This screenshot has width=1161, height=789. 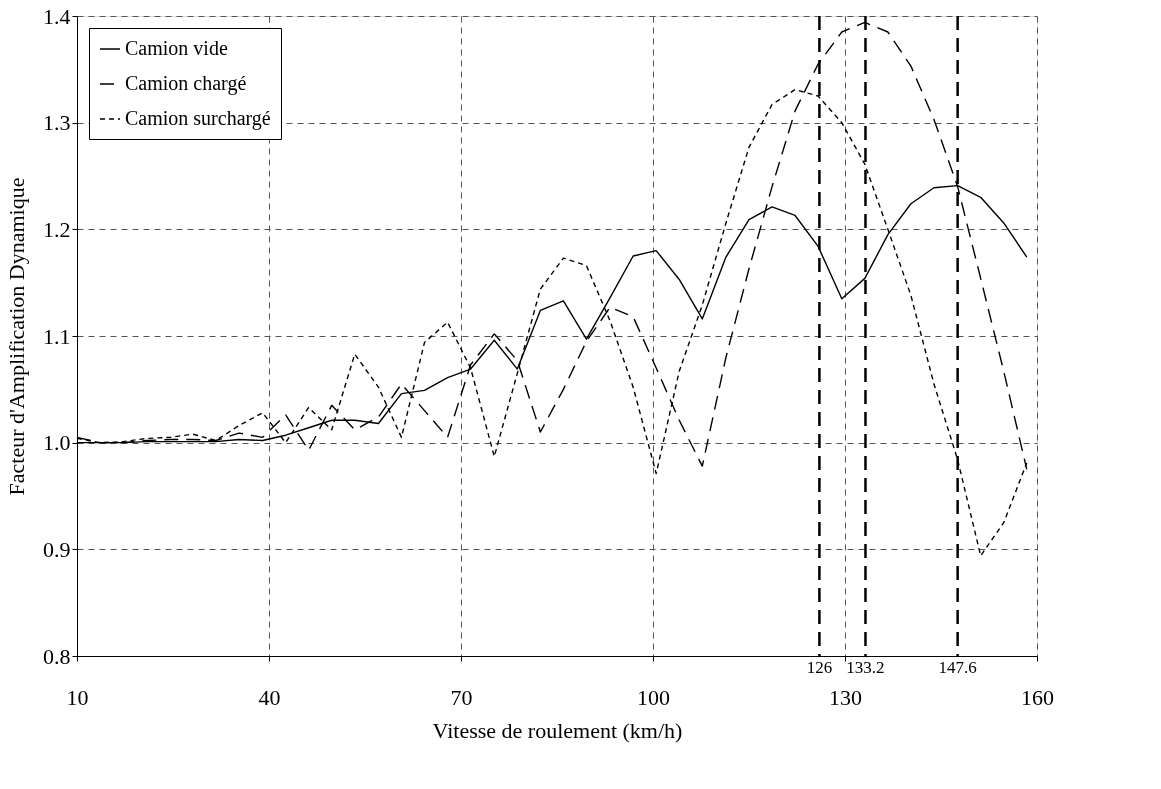 What do you see at coordinates (176, 48) in the screenshot?
I see `legend-label: Camion vide` at bounding box center [176, 48].